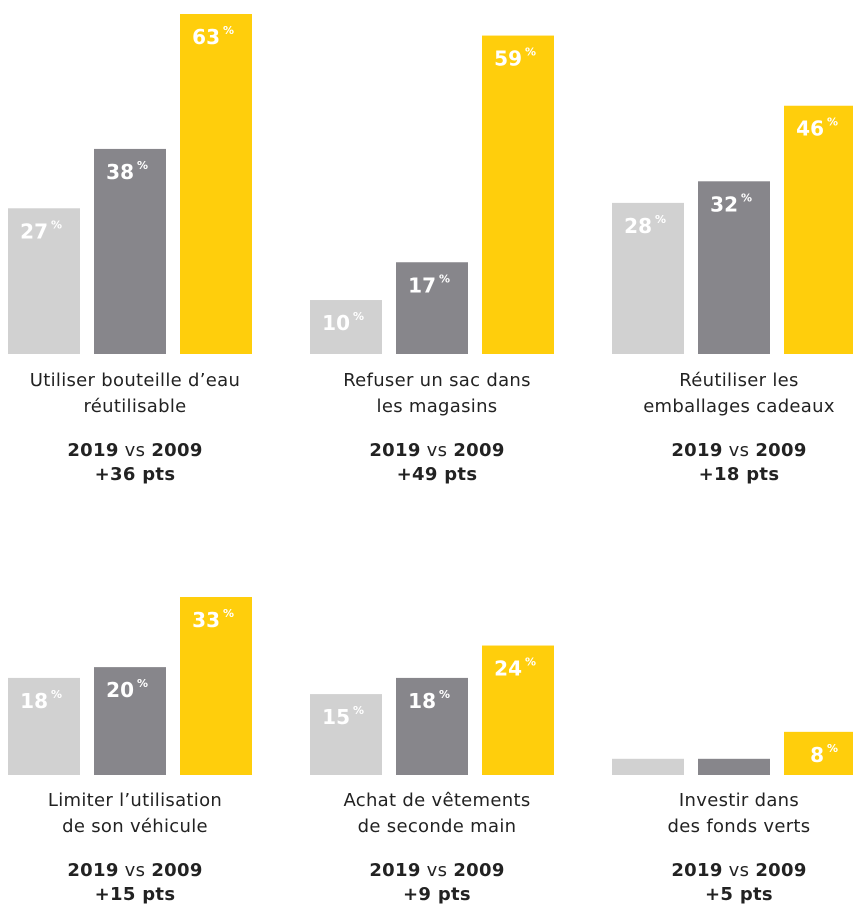 This screenshot has width=853, height=909. I want to click on value-label: 63, so click(206, 37).